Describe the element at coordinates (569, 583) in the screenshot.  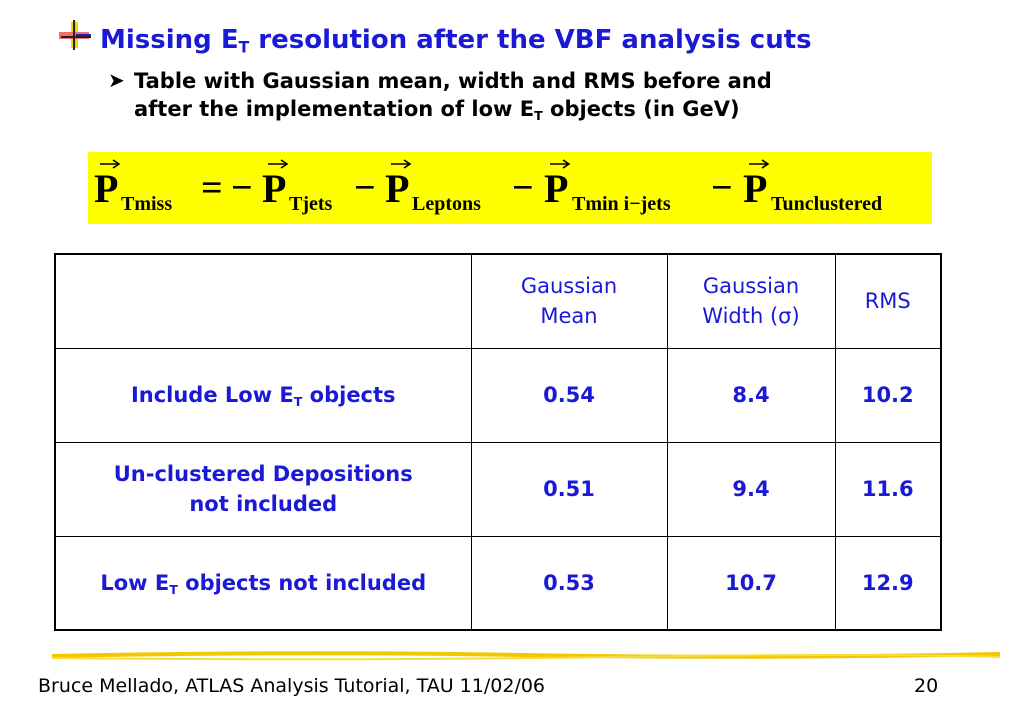
I see `mean-cell: 0.53` at that location.